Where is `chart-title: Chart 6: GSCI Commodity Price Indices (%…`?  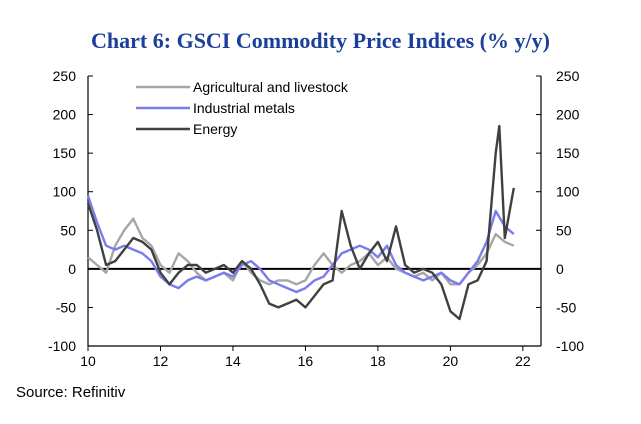 chart-title: Chart 6: GSCI Commodity Price Indices (%… is located at coordinates (320, 40).